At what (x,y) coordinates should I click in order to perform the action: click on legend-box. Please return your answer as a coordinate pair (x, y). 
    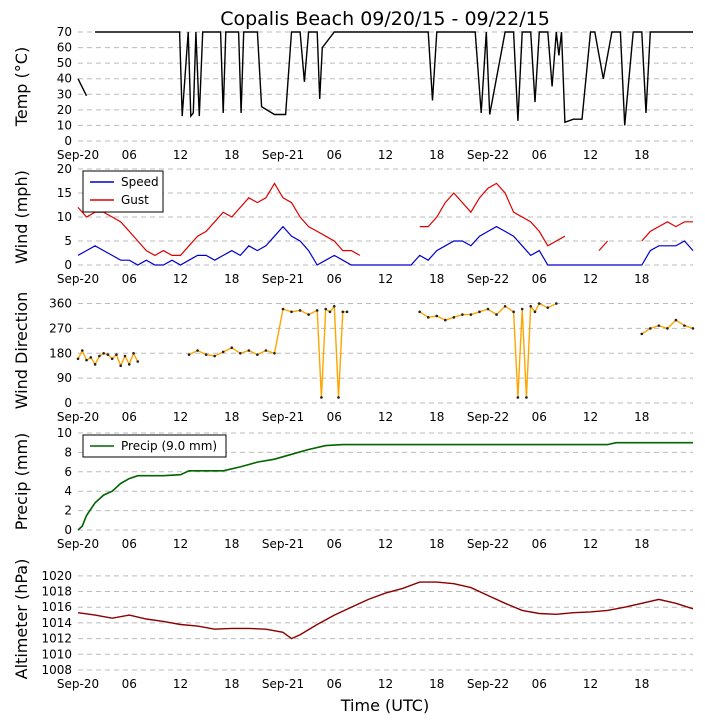
    Looking at the image, I should click on (154, 446).